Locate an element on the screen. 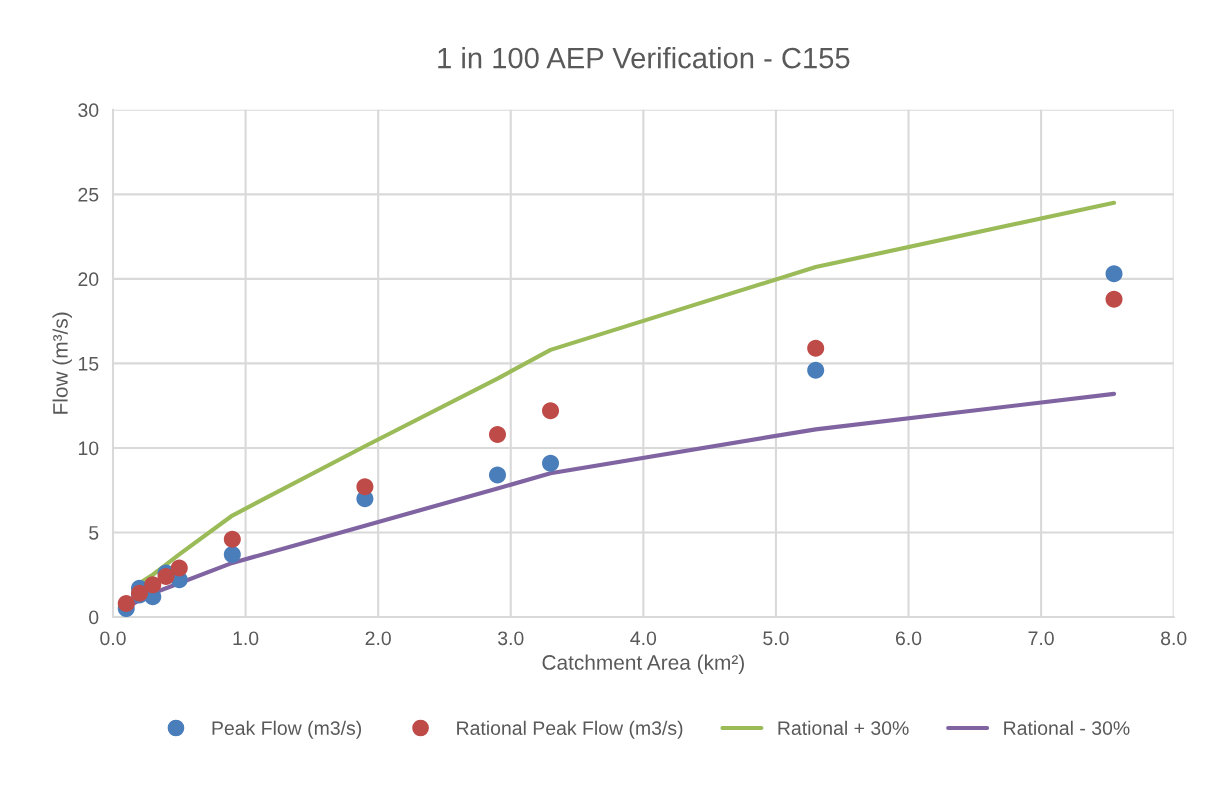 Image resolution: width=1215 pixels, height=790 pixels. y-axis-title: Flow (m³/s) is located at coordinates (62, 363).